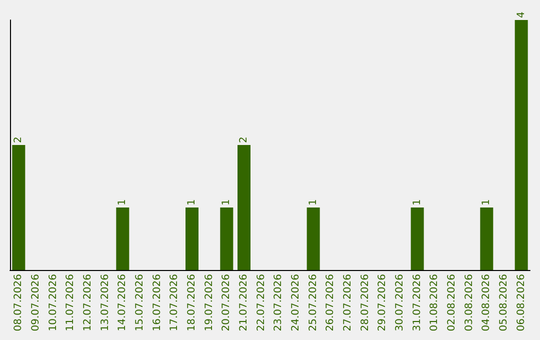  I want to click on x-tick-label: 29.07.2026, so click(382, 303).